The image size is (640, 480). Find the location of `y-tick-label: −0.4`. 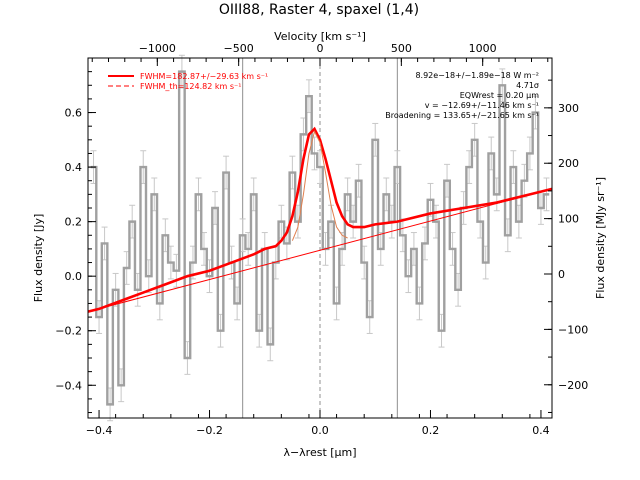

y-tick-label: −0.4 is located at coordinates (68, 385).